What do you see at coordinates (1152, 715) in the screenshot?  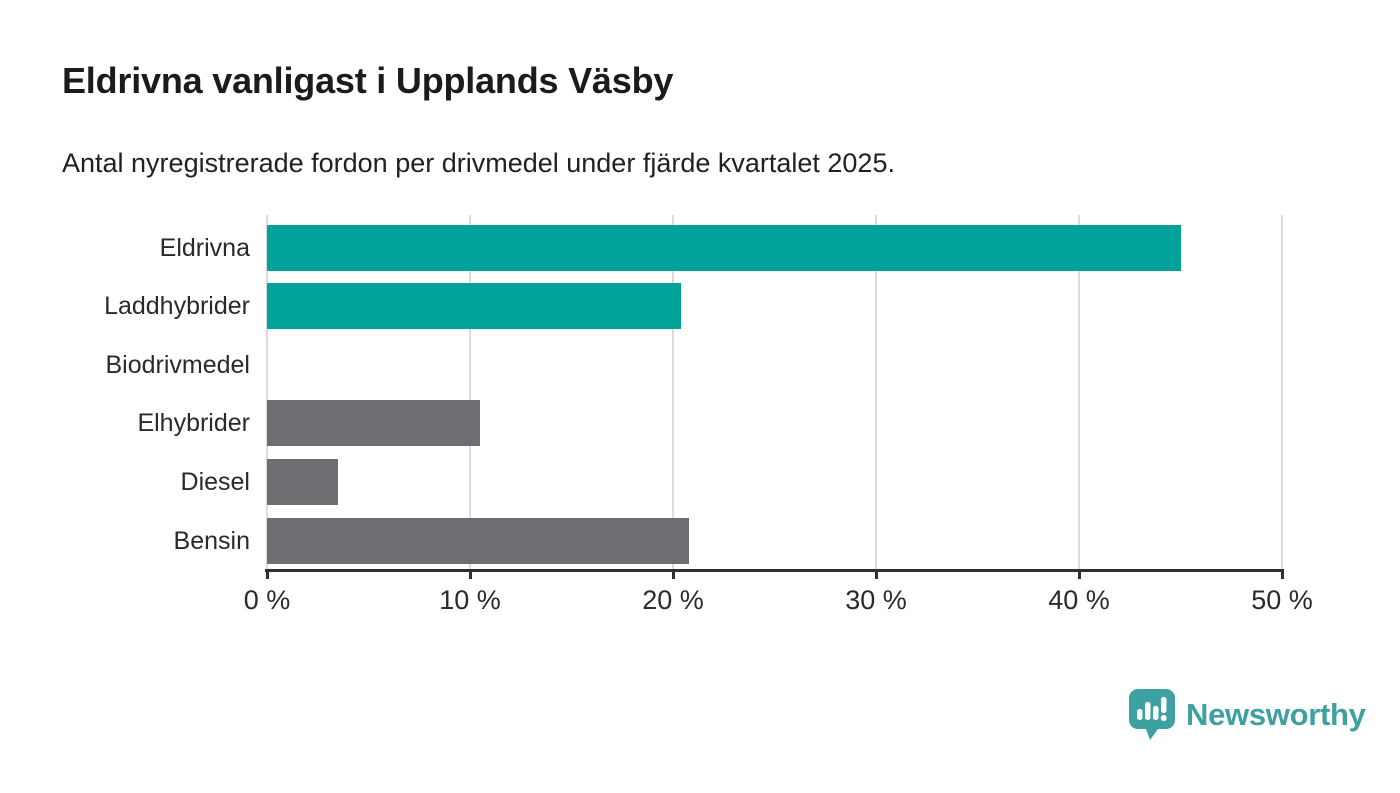 I see `newsworthy-logo-icon` at bounding box center [1152, 715].